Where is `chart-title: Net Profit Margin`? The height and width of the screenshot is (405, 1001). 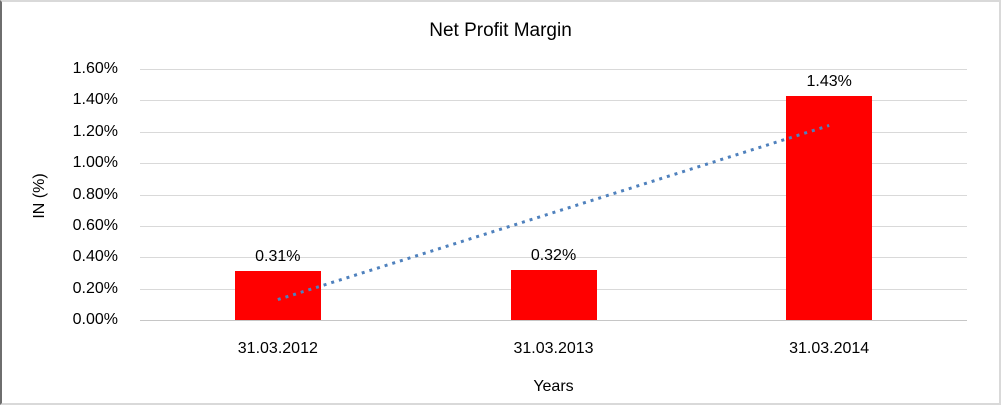 chart-title: Net Profit Margin is located at coordinates (500, 30).